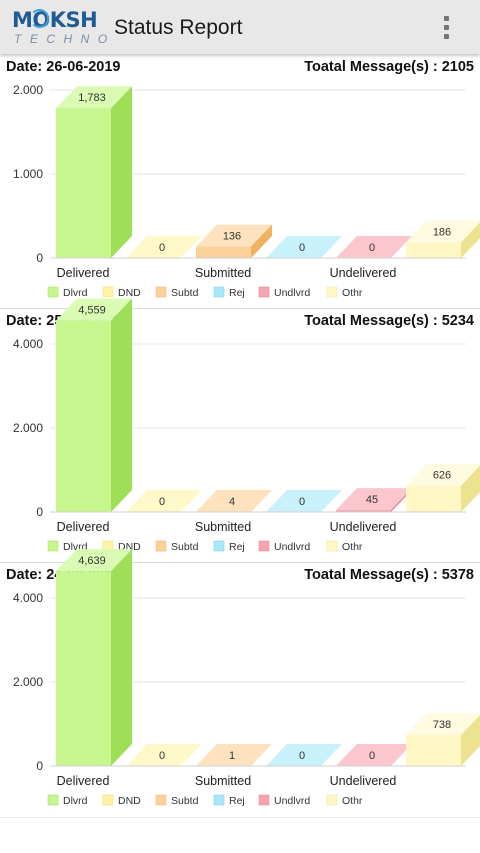 The image size is (480, 853). I want to click on report-total: Toatal Message(s) : 5234, so click(389, 321).